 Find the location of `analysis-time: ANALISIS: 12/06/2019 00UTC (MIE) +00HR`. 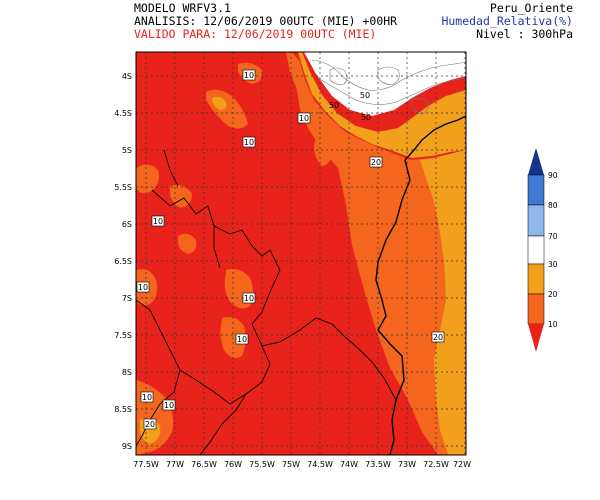

analysis-time: ANALISIS: 12/06/2019 00UTC (MIE) +00HR is located at coordinates (266, 21).